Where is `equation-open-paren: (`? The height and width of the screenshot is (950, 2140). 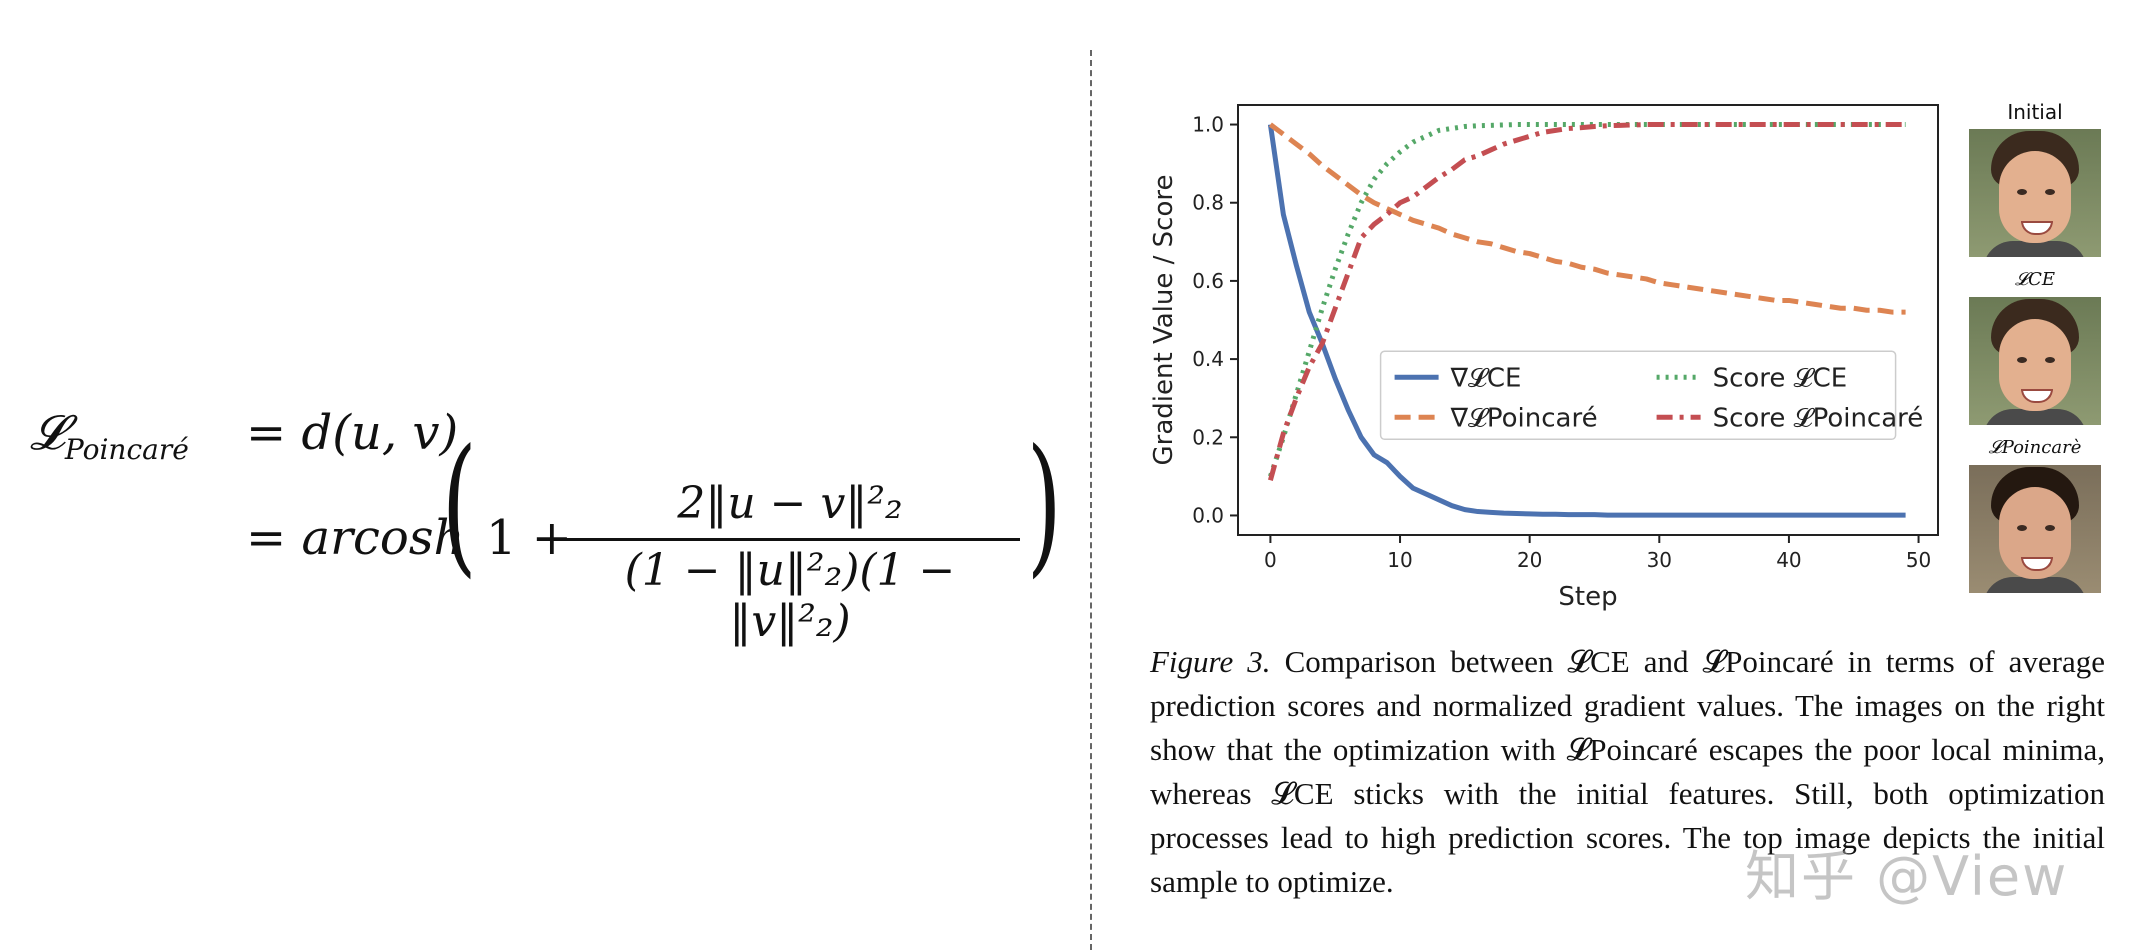
equation-open-paren: ( is located at coordinates (459, 505).